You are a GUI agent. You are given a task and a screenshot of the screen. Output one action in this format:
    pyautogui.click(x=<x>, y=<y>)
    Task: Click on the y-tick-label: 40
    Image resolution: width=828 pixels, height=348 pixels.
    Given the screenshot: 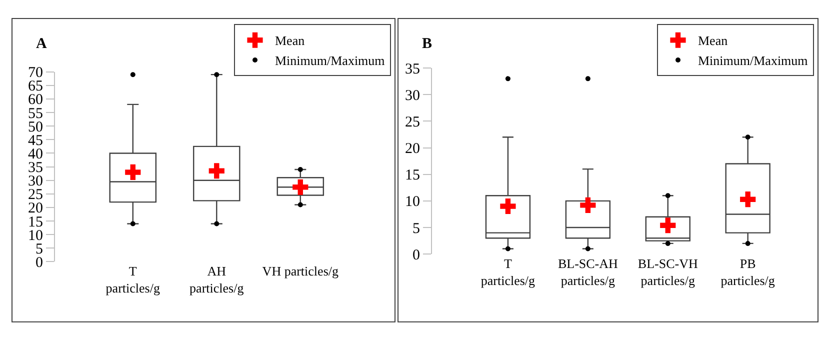 What is the action you would take?
    pyautogui.click(x=35, y=154)
    